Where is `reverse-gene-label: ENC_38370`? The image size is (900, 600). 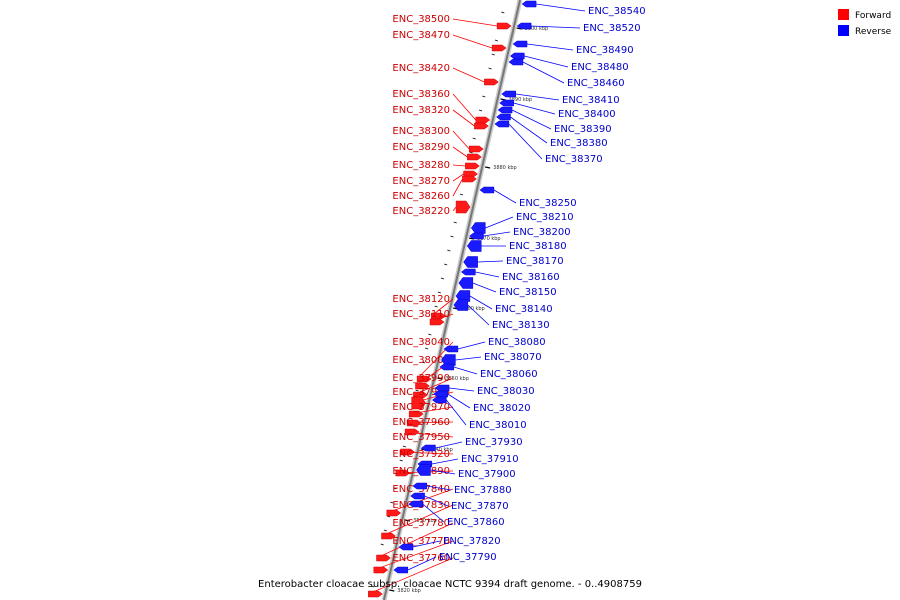
reverse-gene-label: ENC_38370 is located at coordinates (574, 159).